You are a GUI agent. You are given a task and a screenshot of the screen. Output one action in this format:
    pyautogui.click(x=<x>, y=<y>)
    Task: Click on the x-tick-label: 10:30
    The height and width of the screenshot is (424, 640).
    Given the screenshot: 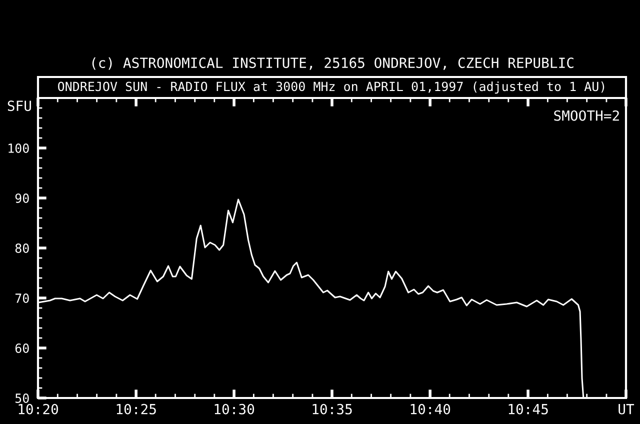 What is the action you would take?
    pyautogui.click(x=234, y=409)
    